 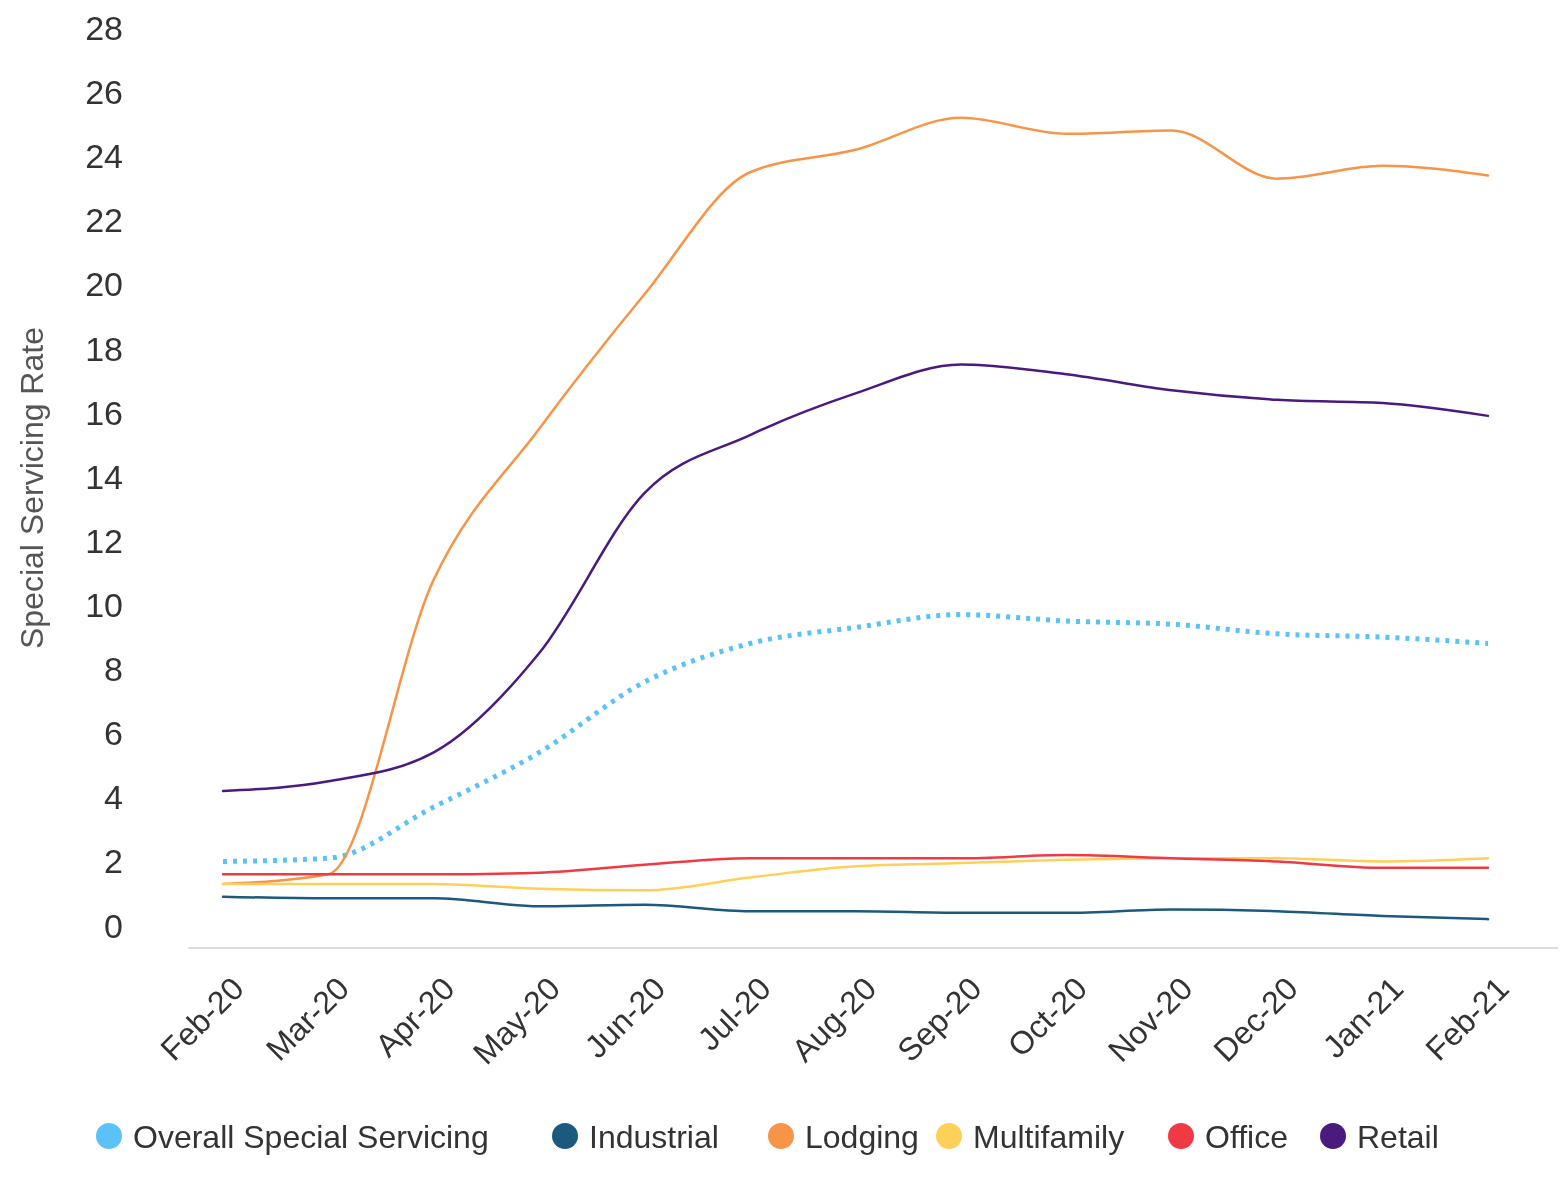 I want to click on y-tick-label: 16, so click(x=104, y=412).